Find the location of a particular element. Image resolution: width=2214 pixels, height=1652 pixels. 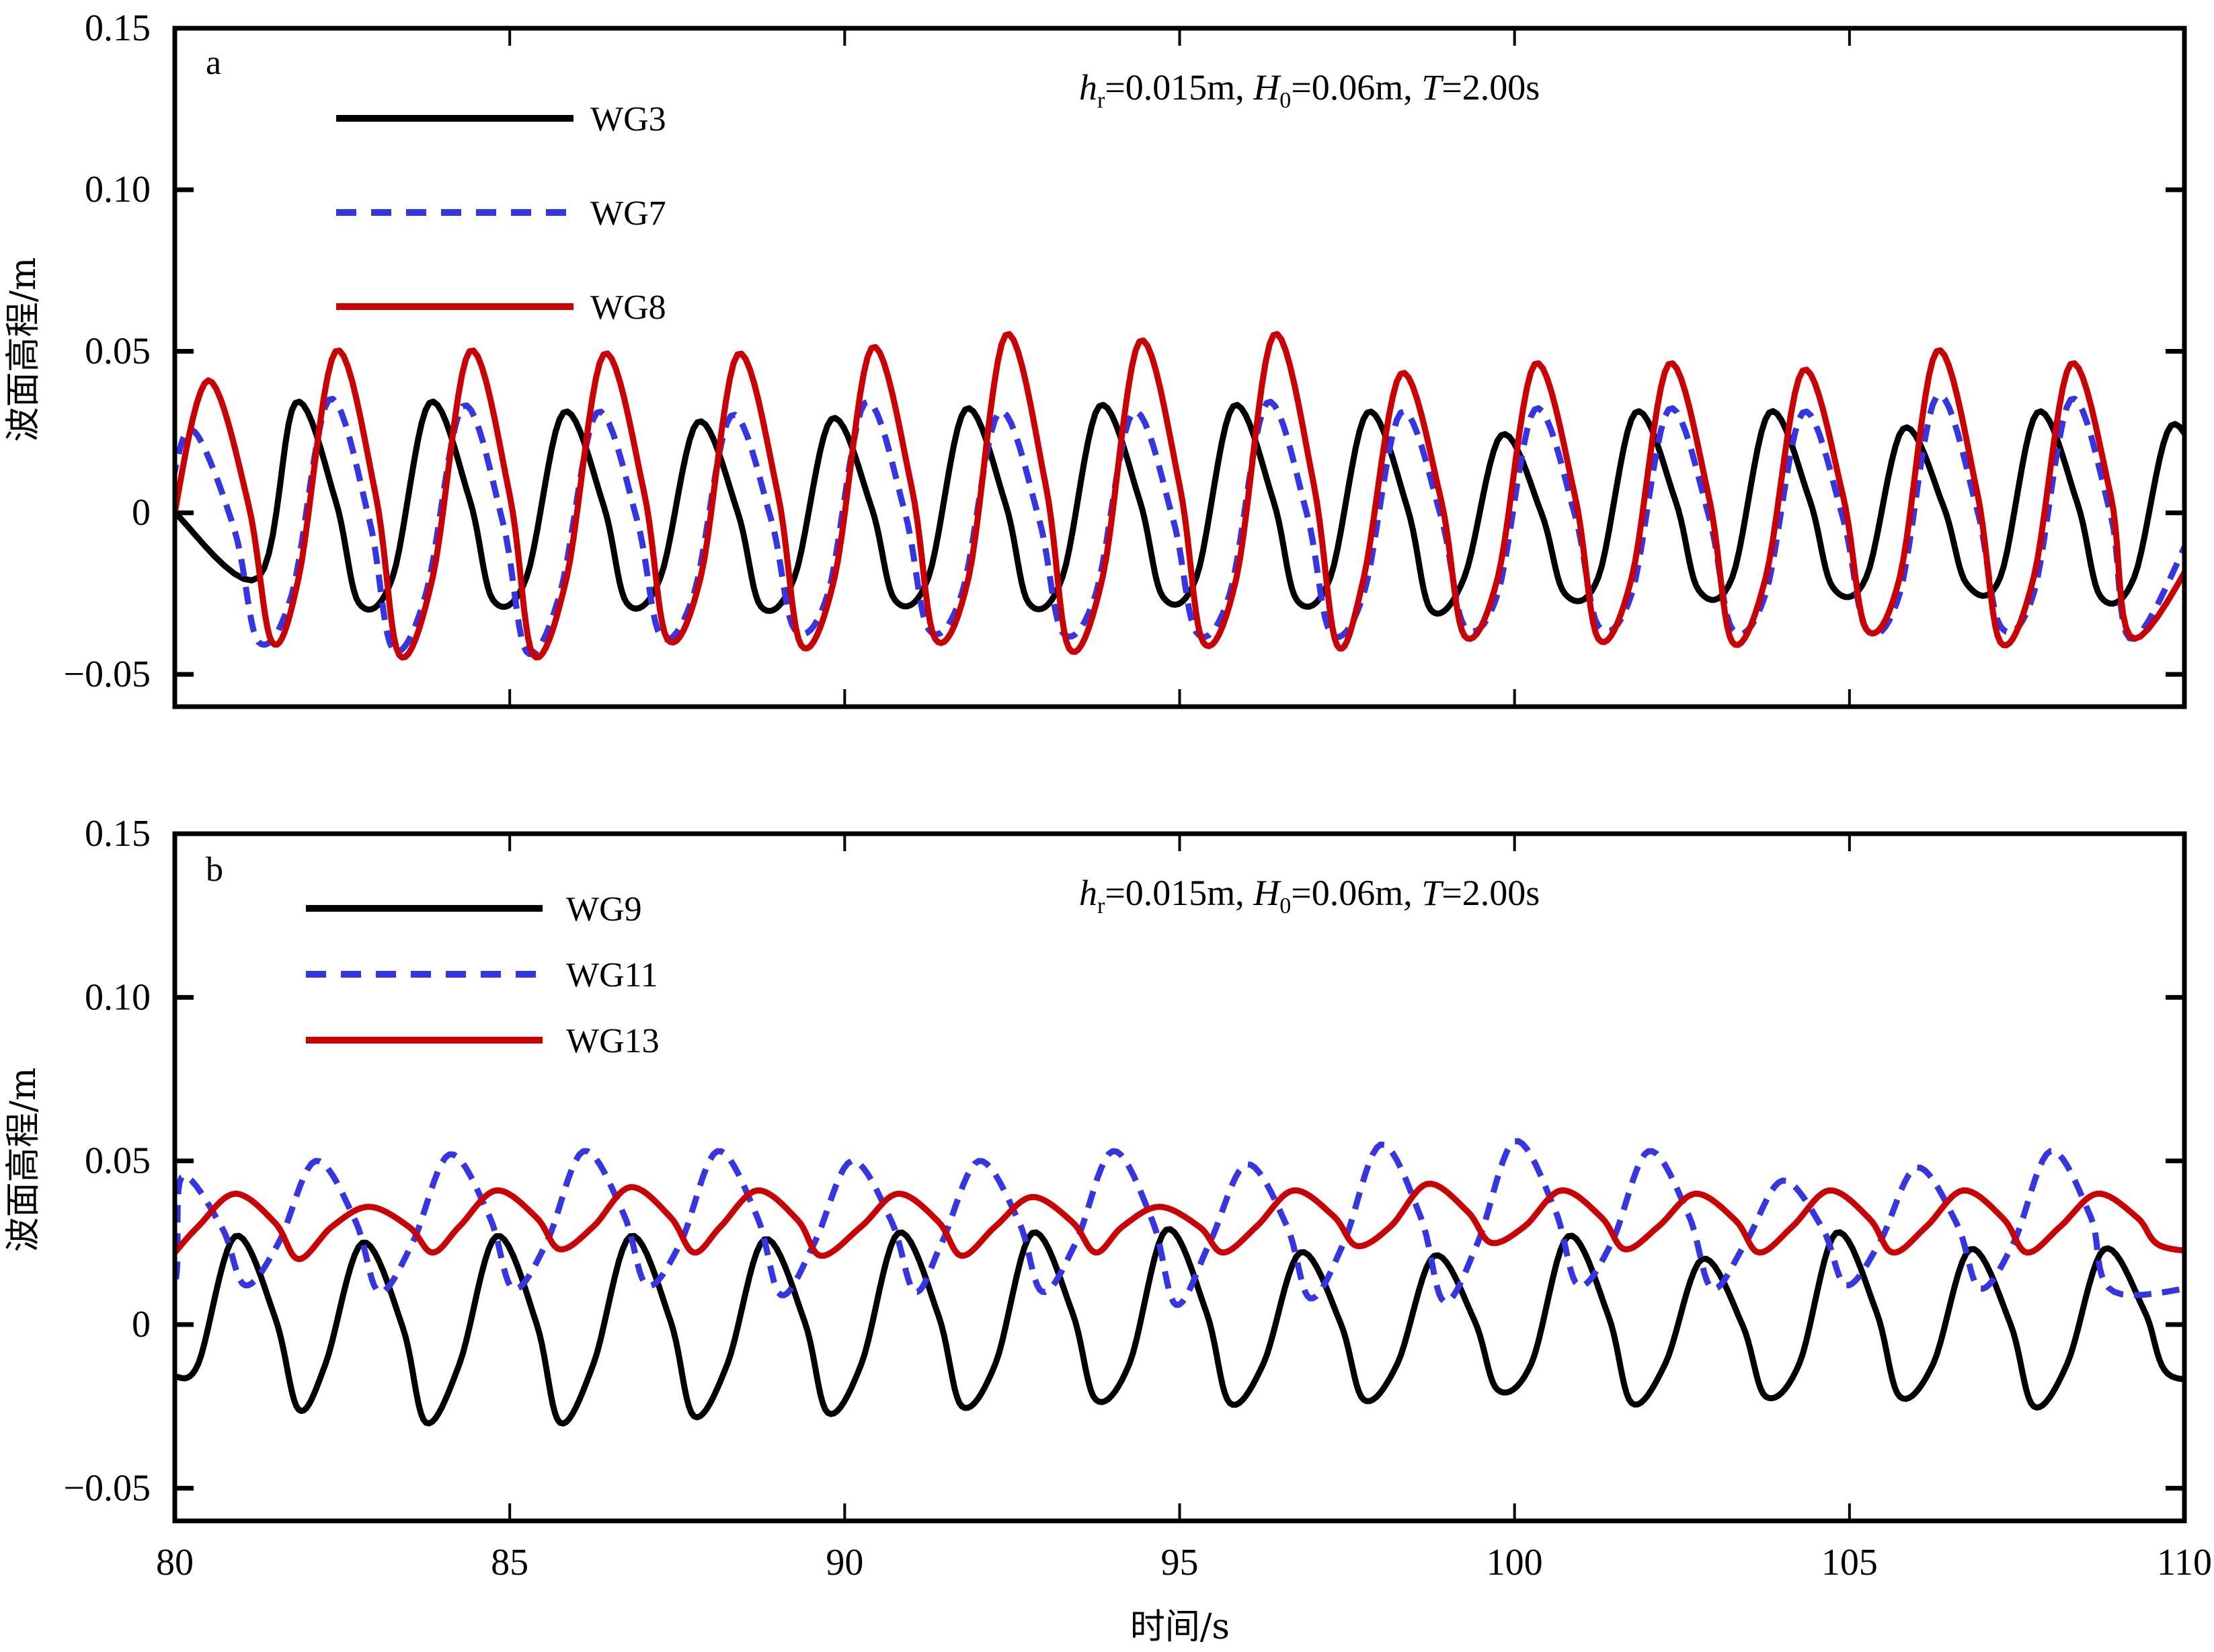

legend-label-wg9: WG9 is located at coordinates (604, 909).